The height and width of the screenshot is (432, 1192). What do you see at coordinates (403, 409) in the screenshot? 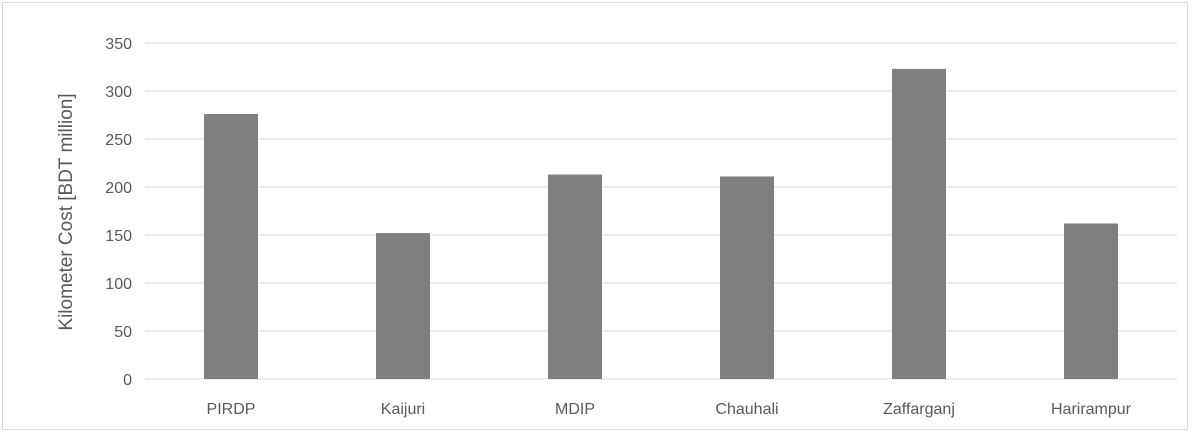
I see `x-tick-label: Kaijuri` at bounding box center [403, 409].